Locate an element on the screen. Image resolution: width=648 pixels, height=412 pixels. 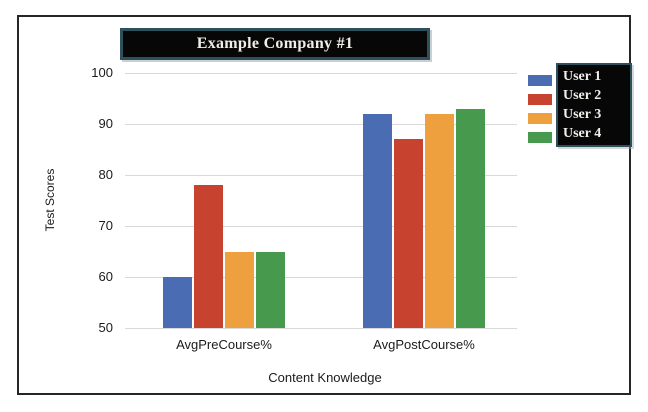
legend-label-4: User 4 is located at coordinates (582, 133).